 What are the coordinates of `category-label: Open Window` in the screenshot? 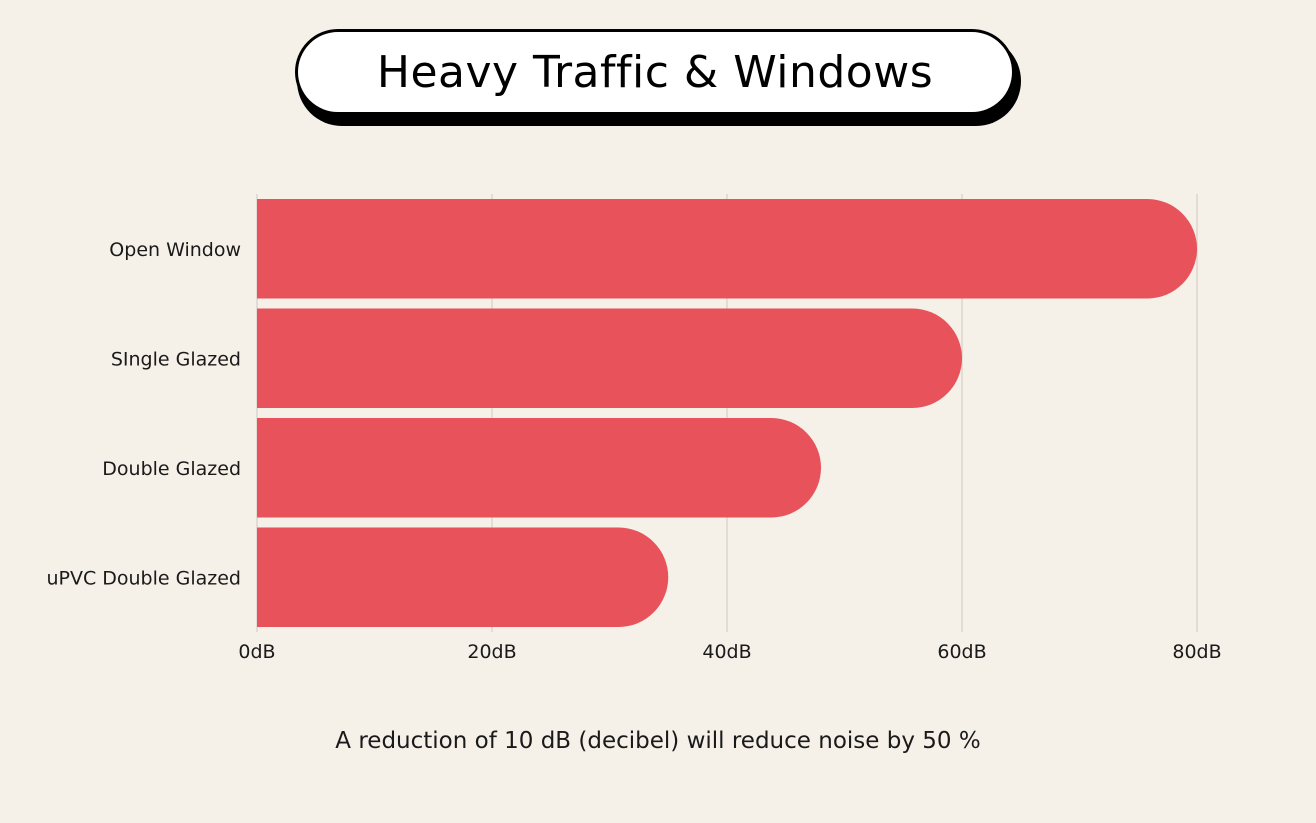 It's located at (175, 250).